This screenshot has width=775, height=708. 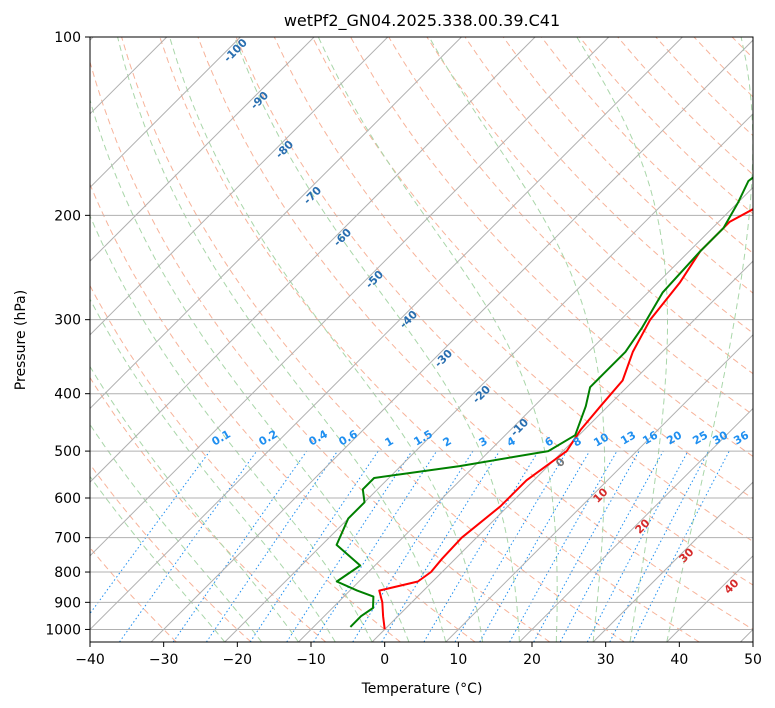 I want to click on y-tick-label: 1000, so click(x=63, y=630).